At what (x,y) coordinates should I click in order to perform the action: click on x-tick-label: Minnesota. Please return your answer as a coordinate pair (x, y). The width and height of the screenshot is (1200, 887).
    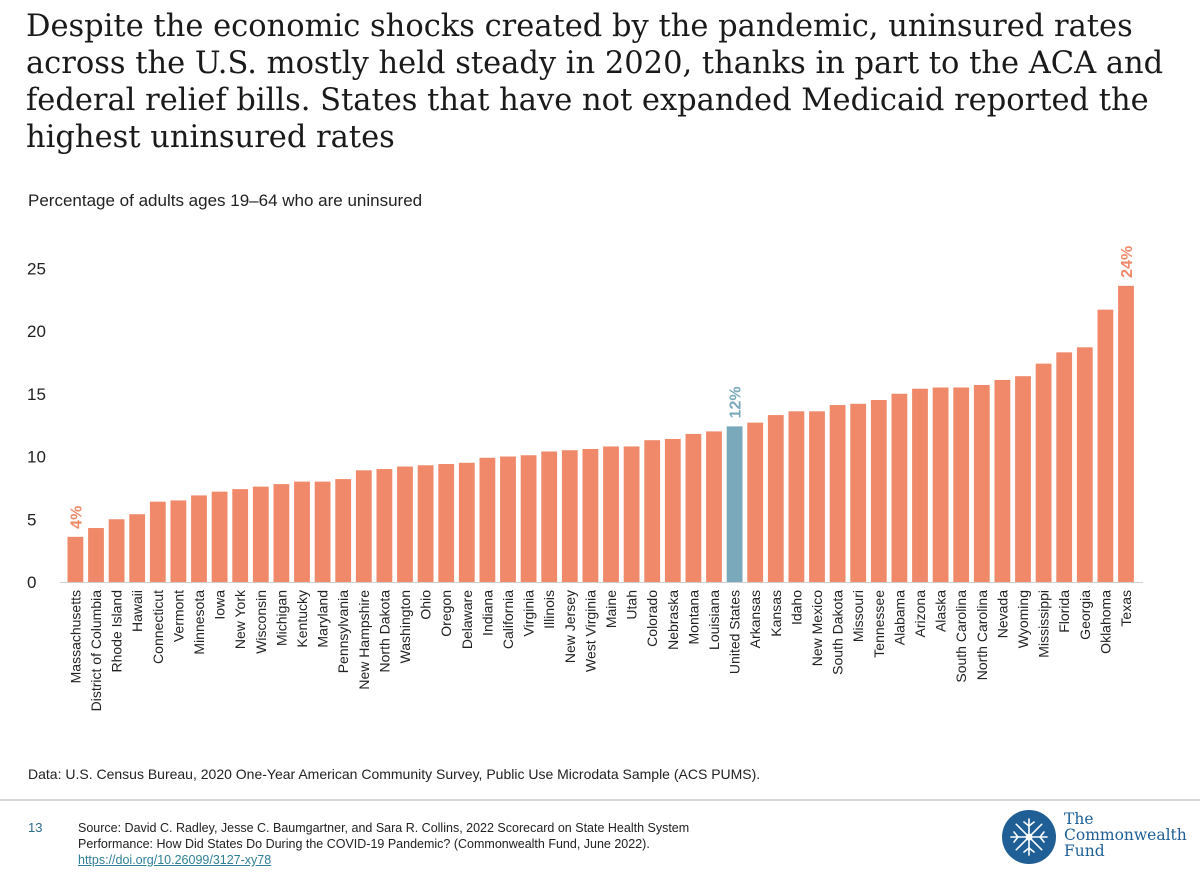
    Looking at the image, I should click on (199, 622).